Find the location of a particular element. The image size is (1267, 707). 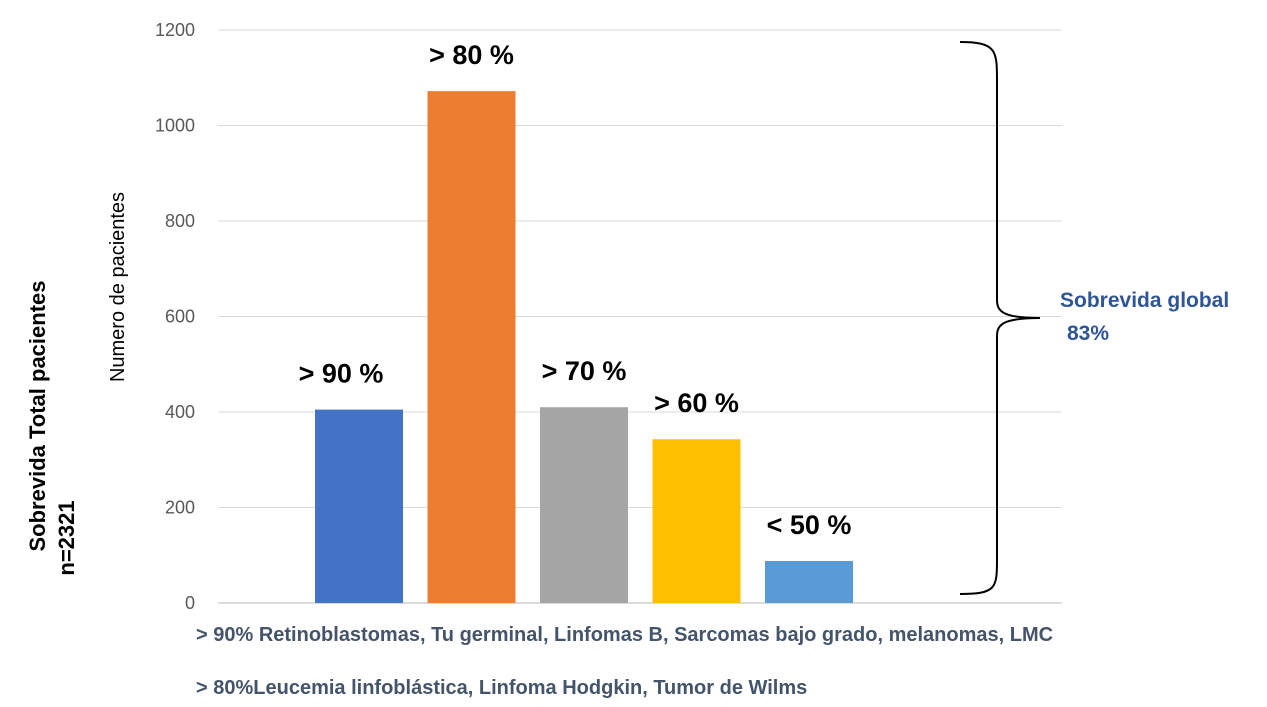

bar-data-label: < 50 % is located at coordinates (809, 525).